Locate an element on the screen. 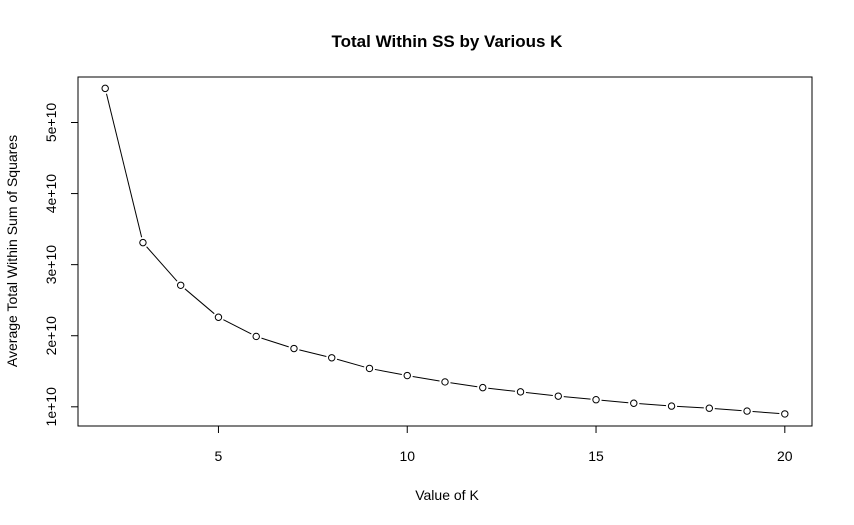 This screenshot has height=525, width=854. y-tick-label: 1e+10 is located at coordinates (51, 407).